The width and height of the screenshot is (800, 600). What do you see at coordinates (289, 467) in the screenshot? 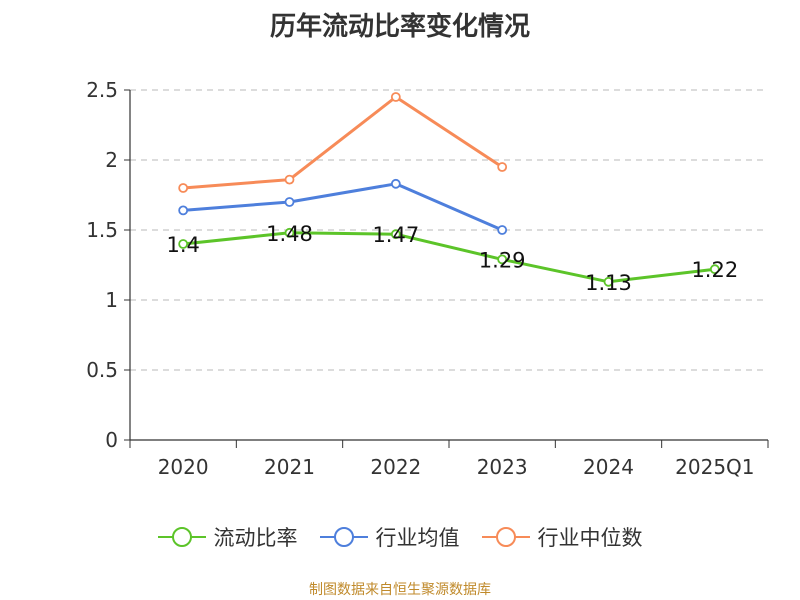
I see `x-tick-label: 2021` at bounding box center [289, 467].